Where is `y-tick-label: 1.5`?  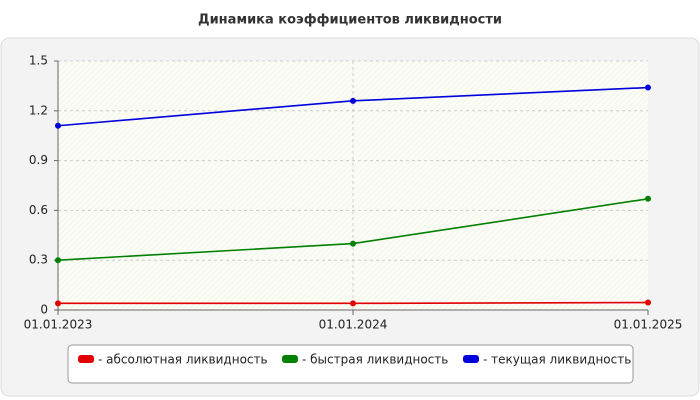
y-tick-label: 1.5 is located at coordinates (38, 61).